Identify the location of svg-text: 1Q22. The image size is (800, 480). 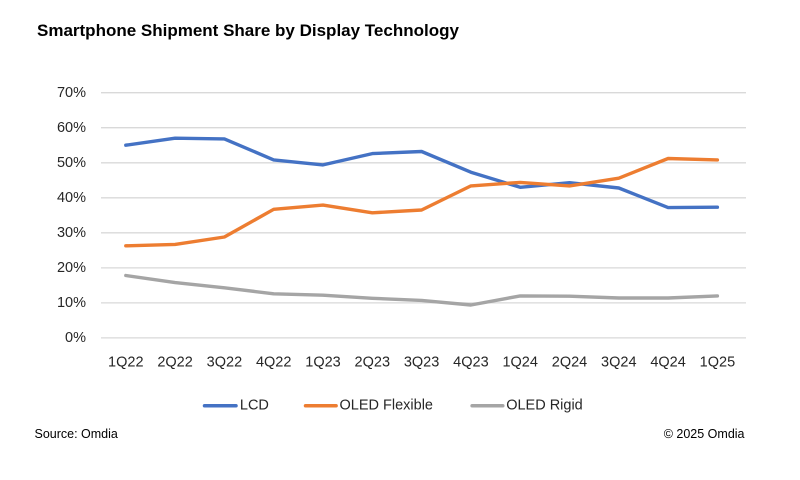
(125, 362).